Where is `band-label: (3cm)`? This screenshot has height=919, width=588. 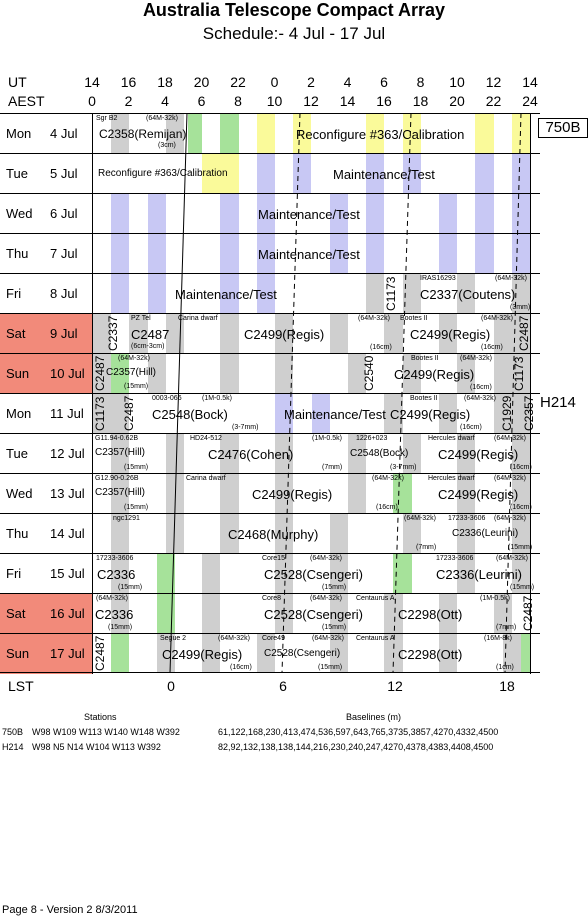 band-label: (3cm) is located at coordinates (167, 145).